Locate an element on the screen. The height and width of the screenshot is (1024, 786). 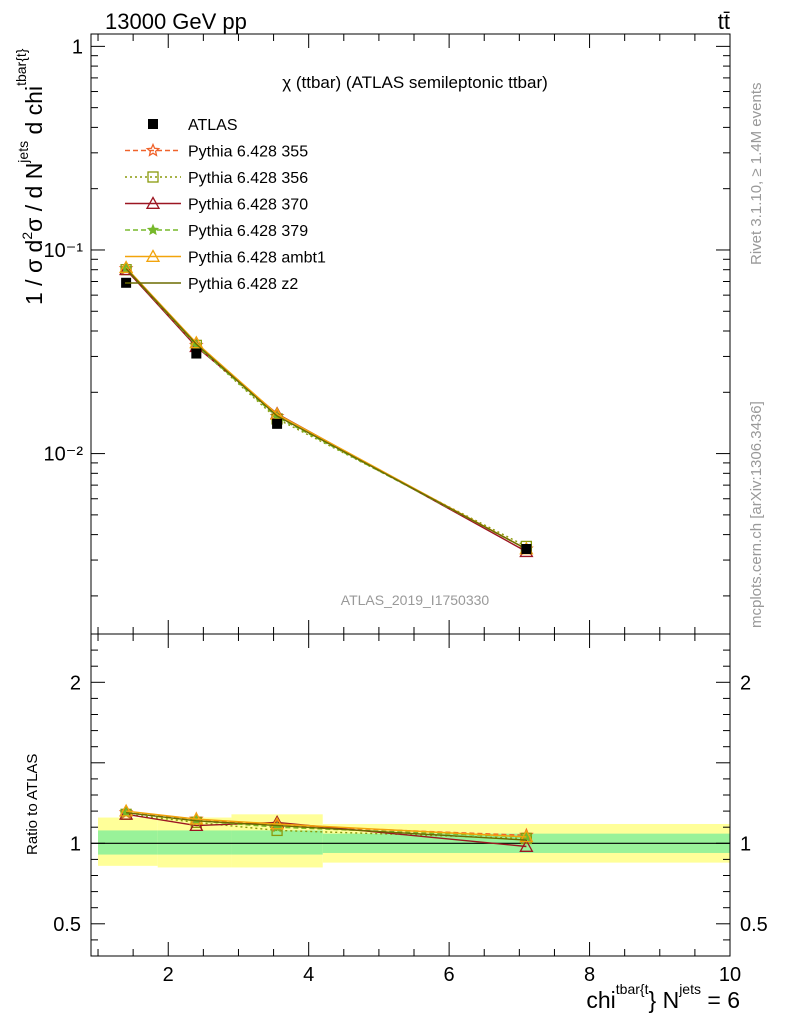
main-y-axis-label: 1 / σ d2σ / d Njets d chitbar{t} is located at coordinates (30, 176).